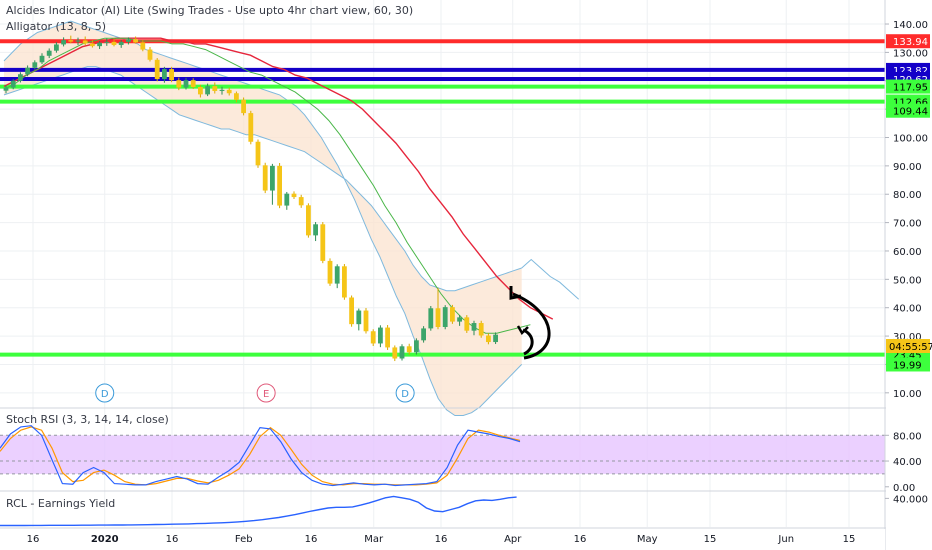  What do you see at coordinates (907, 337) in the screenshot?
I see `price-axis-tick-label: 30.00` at bounding box center [907, 337].